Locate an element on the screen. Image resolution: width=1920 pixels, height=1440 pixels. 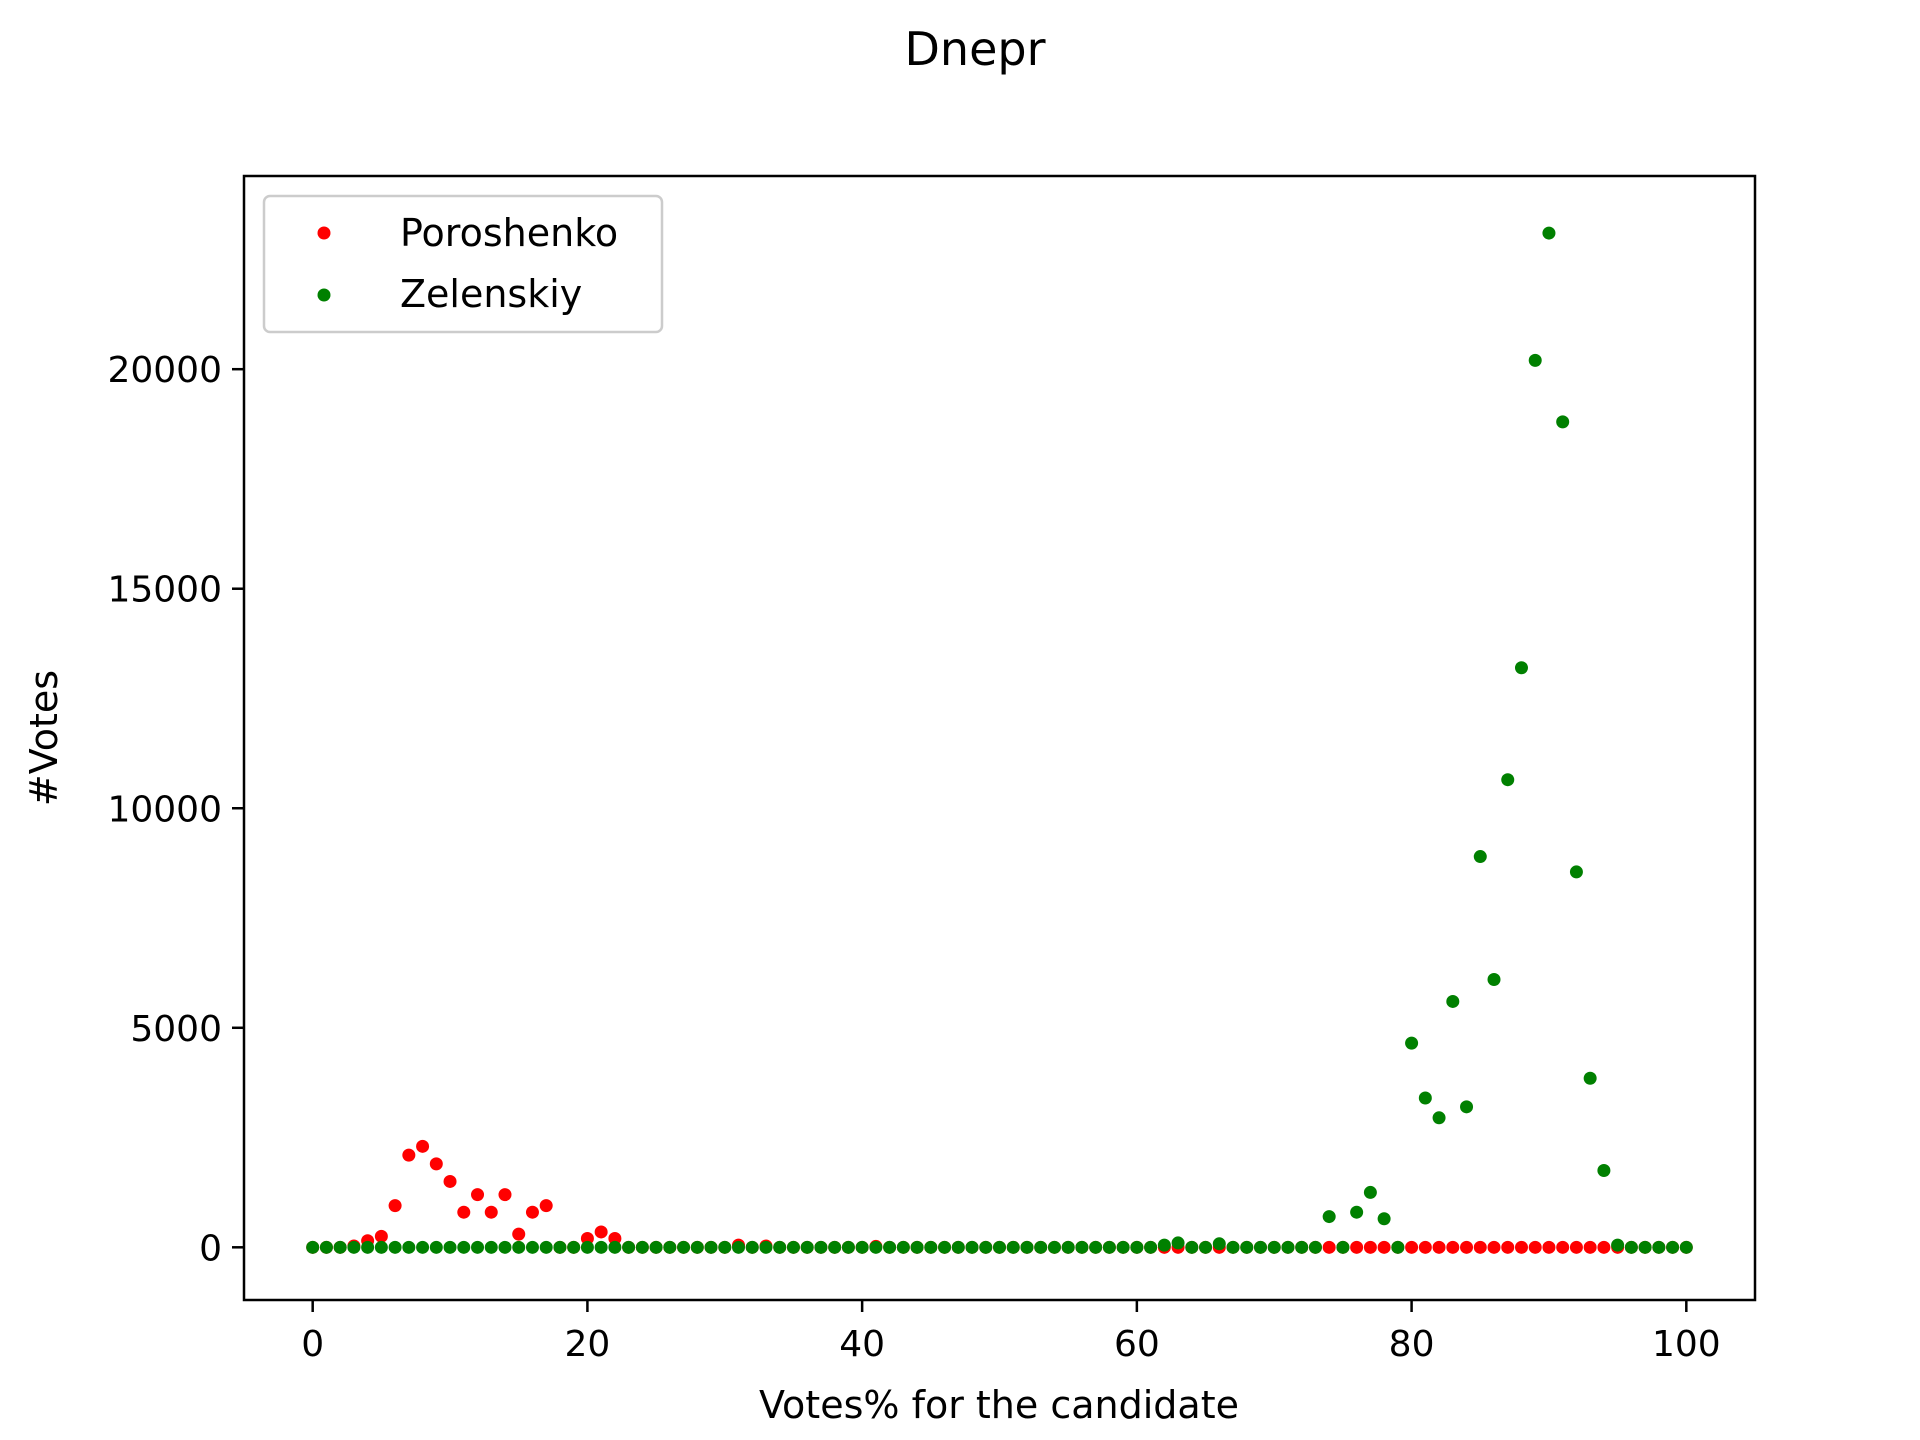
x-tick-label: 0 is located at coordinates (312, 1344).